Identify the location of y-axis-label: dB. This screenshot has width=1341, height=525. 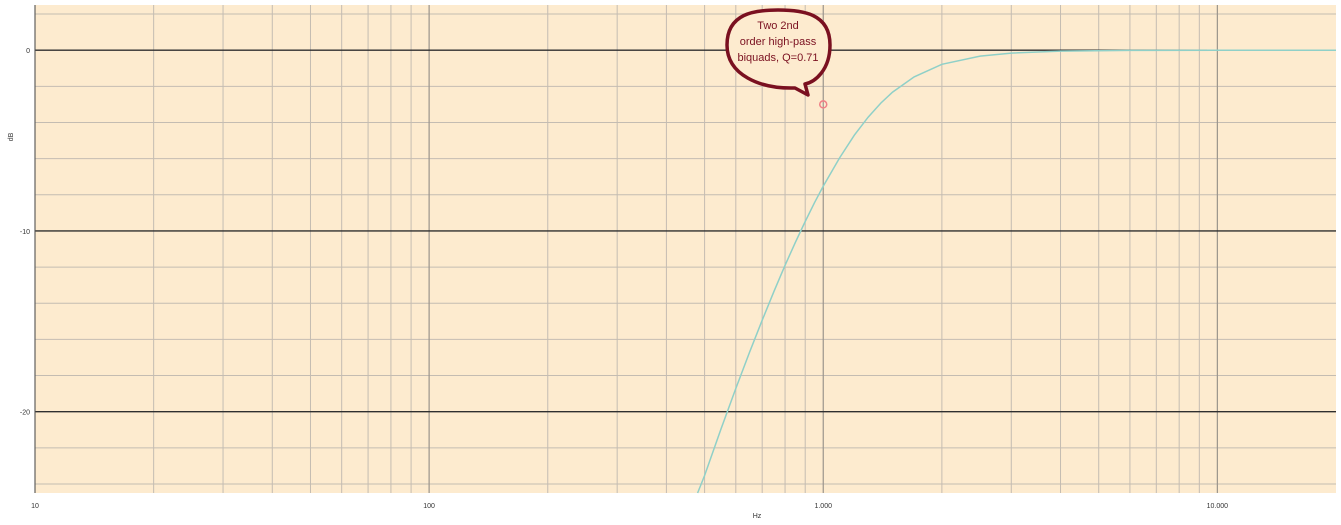
(11, 136).